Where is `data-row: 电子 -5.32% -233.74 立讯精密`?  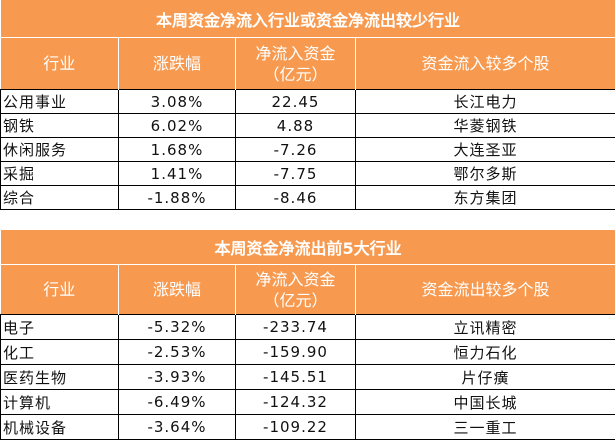
data-row: 电子 -5.32% -233.74 立讯精密 is located at coordinates (307, 327).